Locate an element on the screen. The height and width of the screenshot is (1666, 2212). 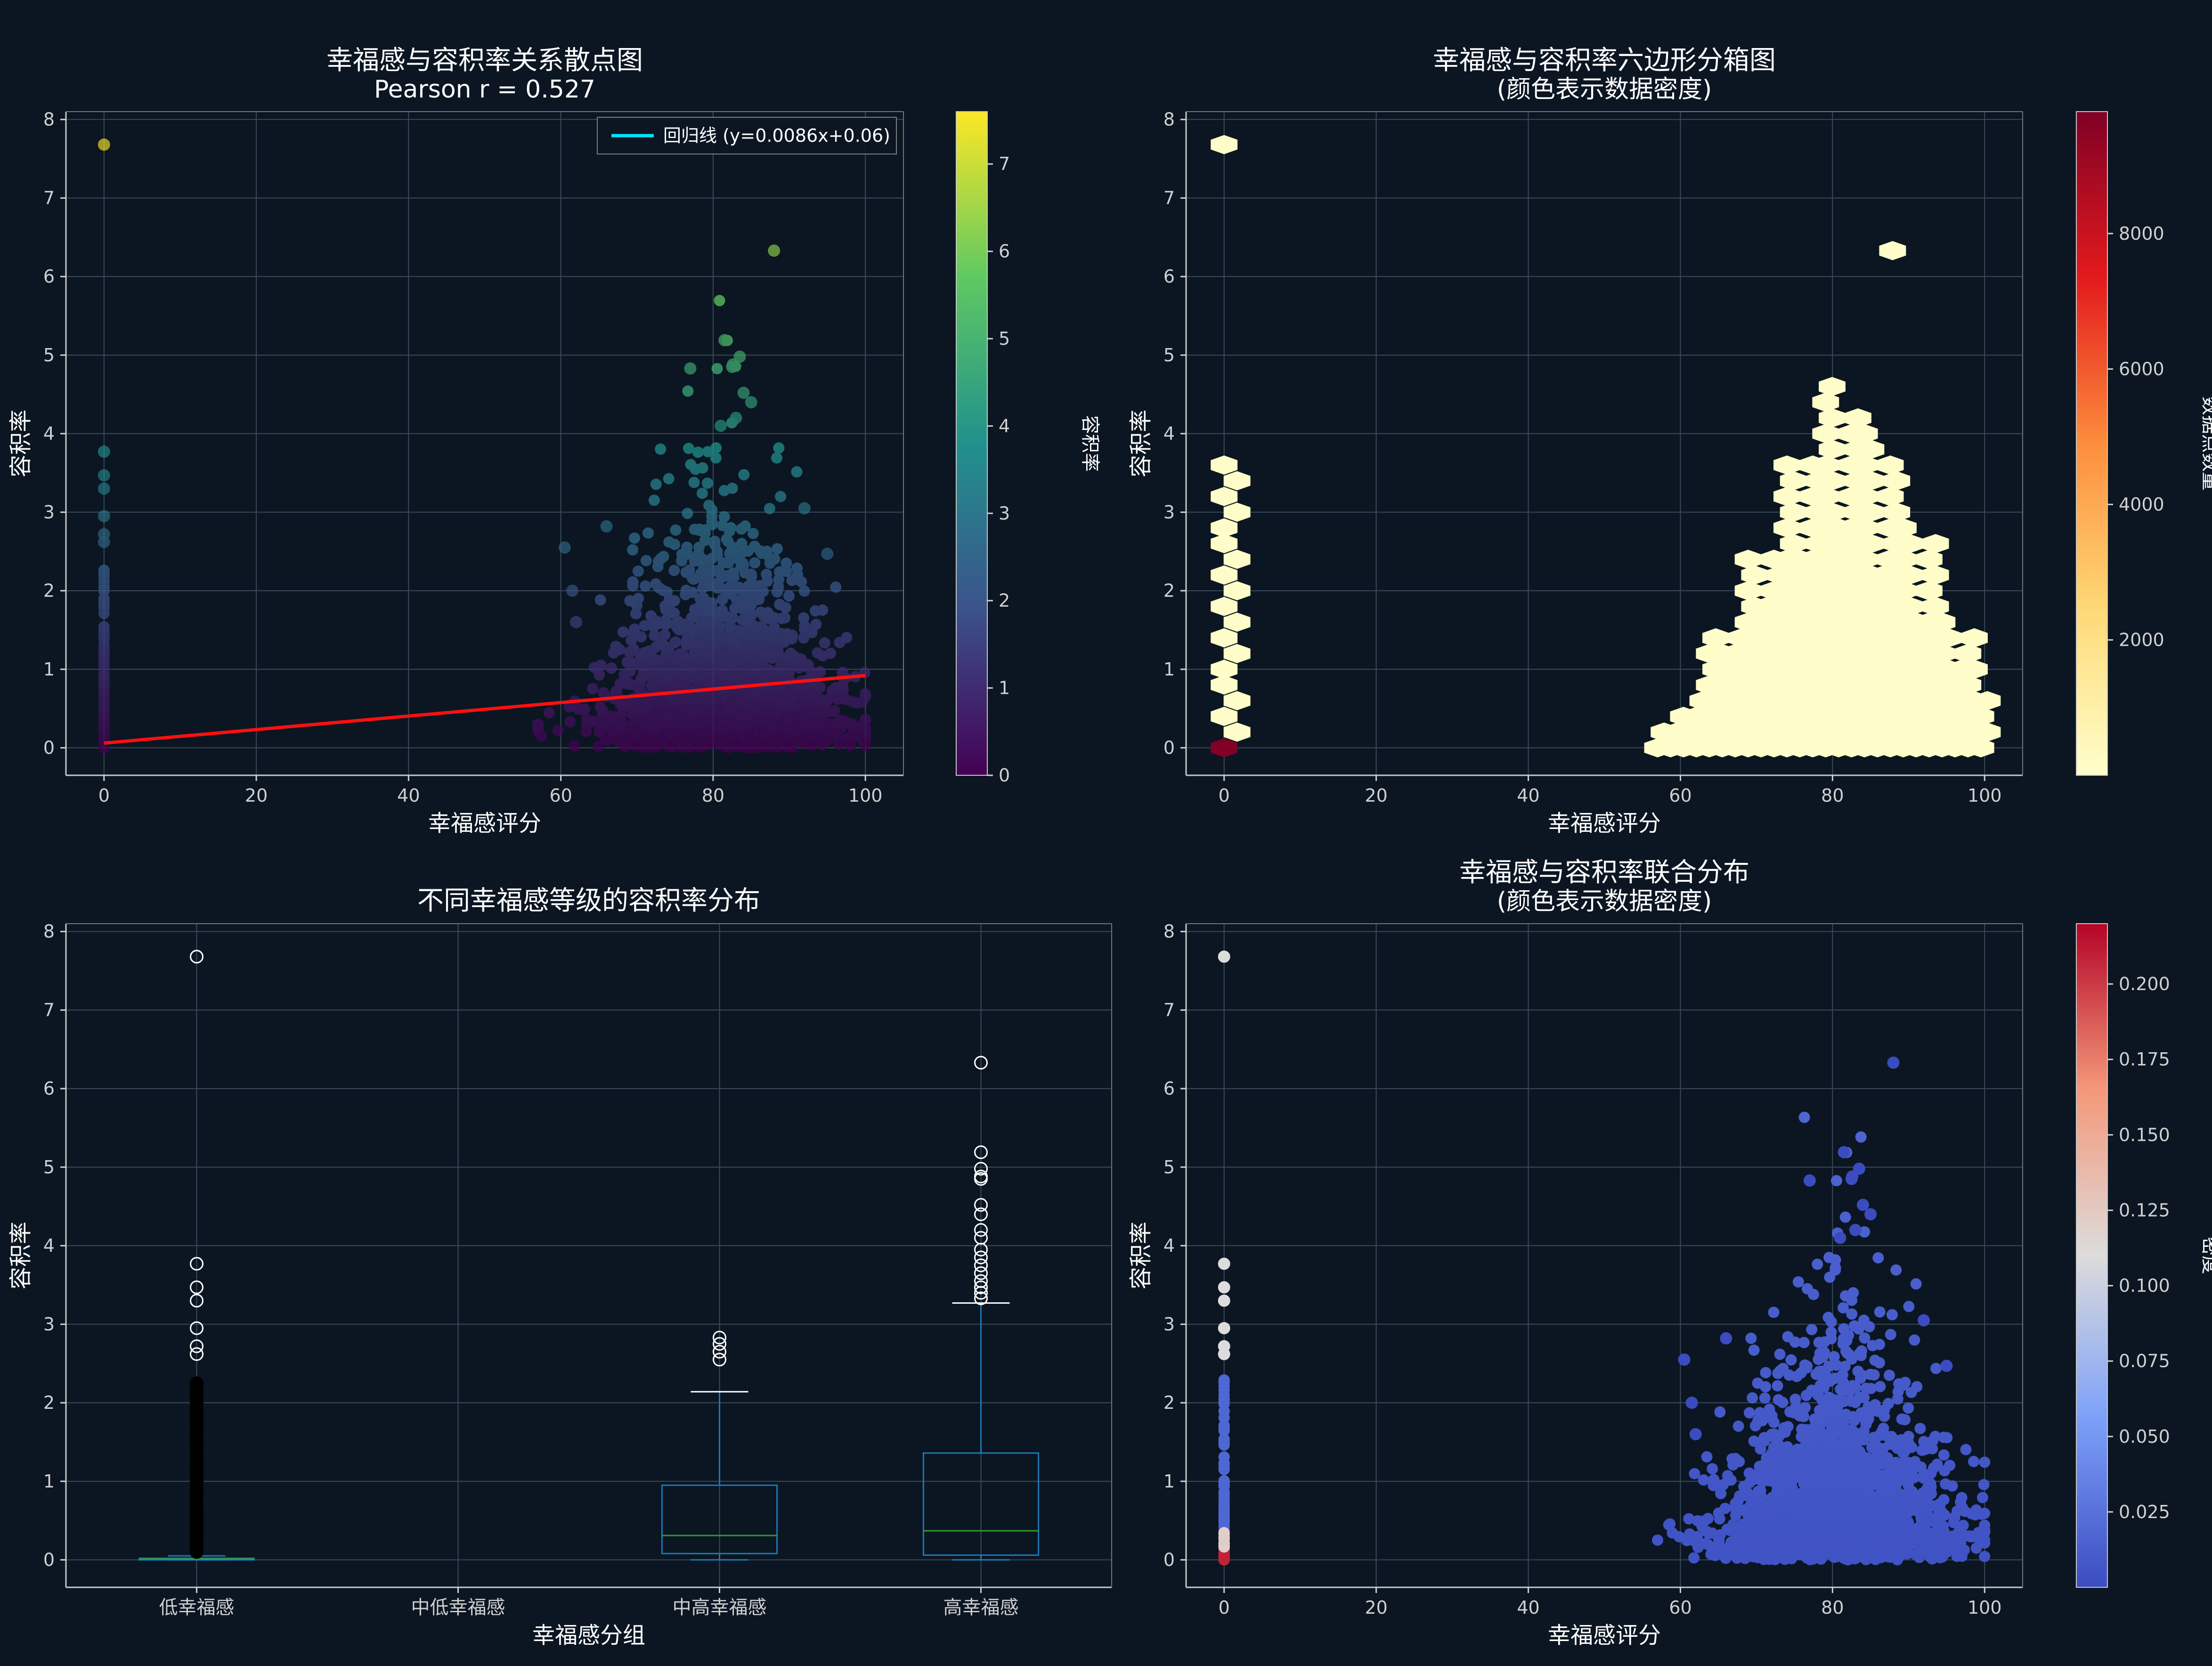
ytick-label-4-4: 4 is located at coordinates (1169, 1245).